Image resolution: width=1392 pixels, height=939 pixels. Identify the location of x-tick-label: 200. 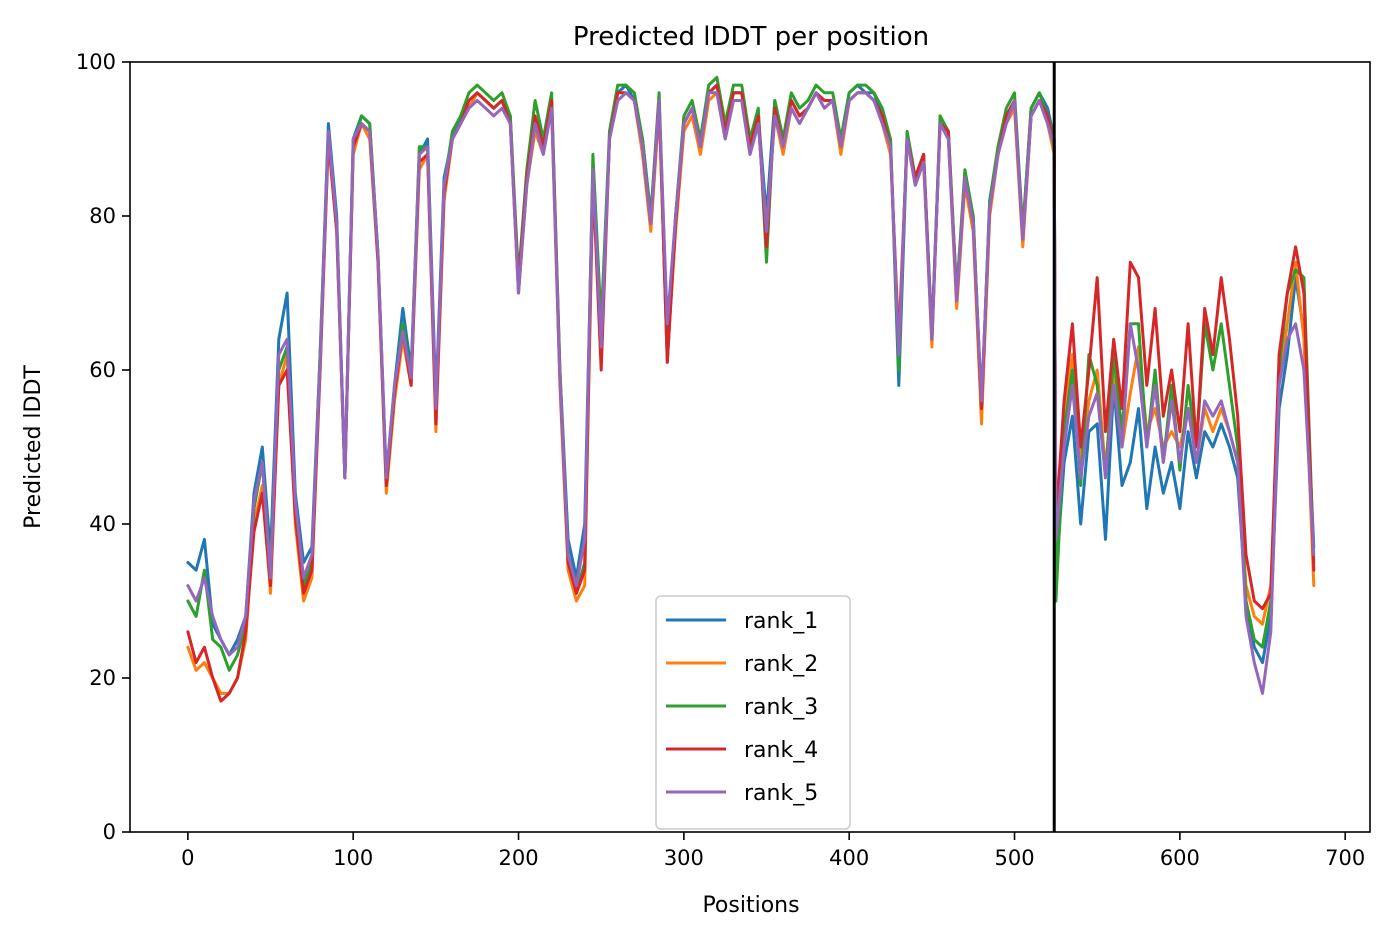
(518, 858).